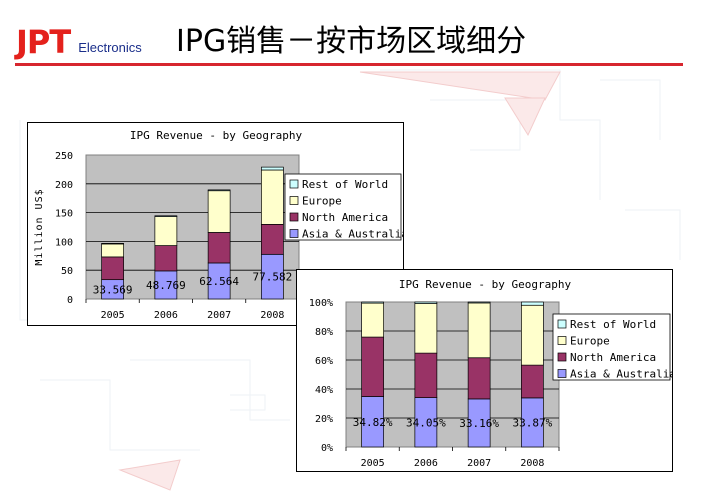 This screenshot has height=496, width=702. Describe the element at coordinates (43, 42) in the screenshot. I see `logo-text: JPT` at that location.